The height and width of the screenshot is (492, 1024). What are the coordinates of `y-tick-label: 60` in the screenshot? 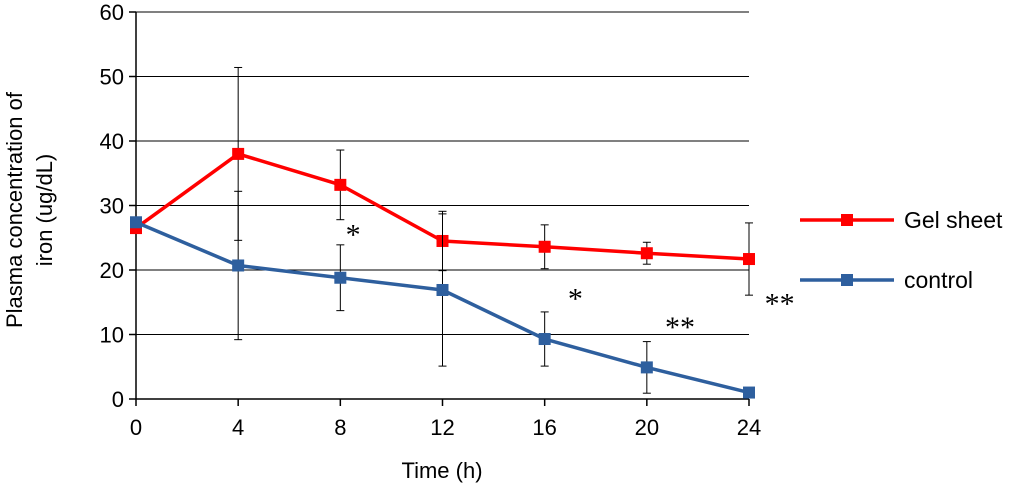 It's located at (112, 12).